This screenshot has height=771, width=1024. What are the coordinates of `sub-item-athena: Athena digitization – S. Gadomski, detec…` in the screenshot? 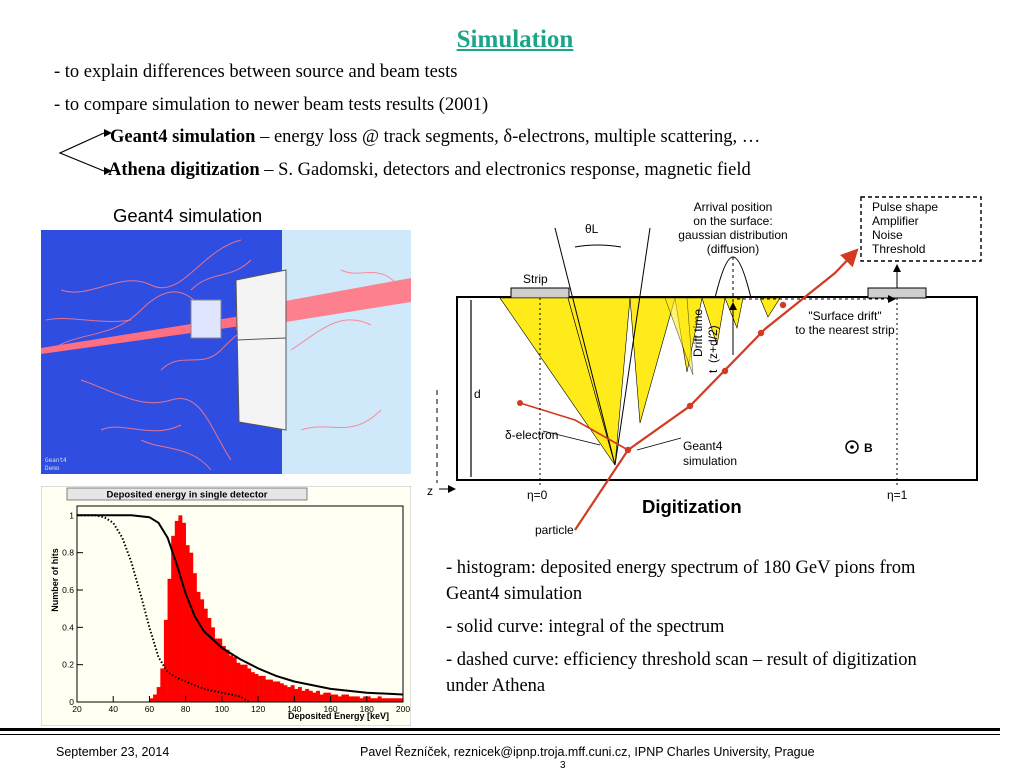 It's located at (429, 170).